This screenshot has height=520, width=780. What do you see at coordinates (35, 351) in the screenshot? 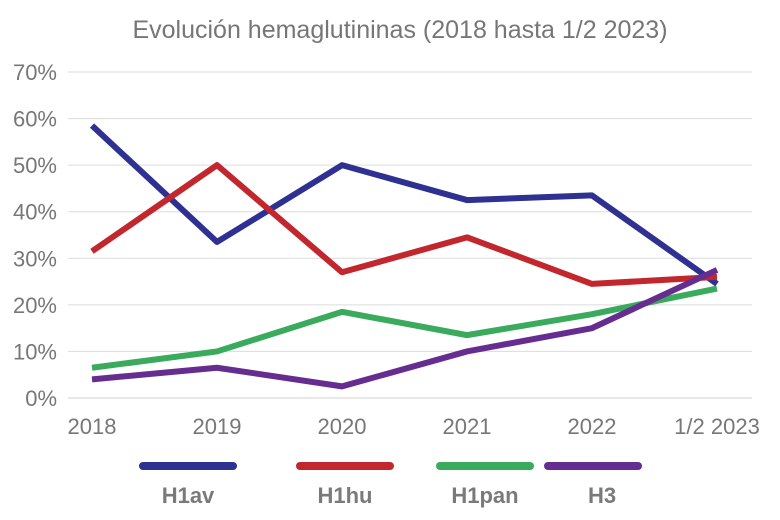
I see `y-tick-label: 10%` at bounding box center [35, 351].